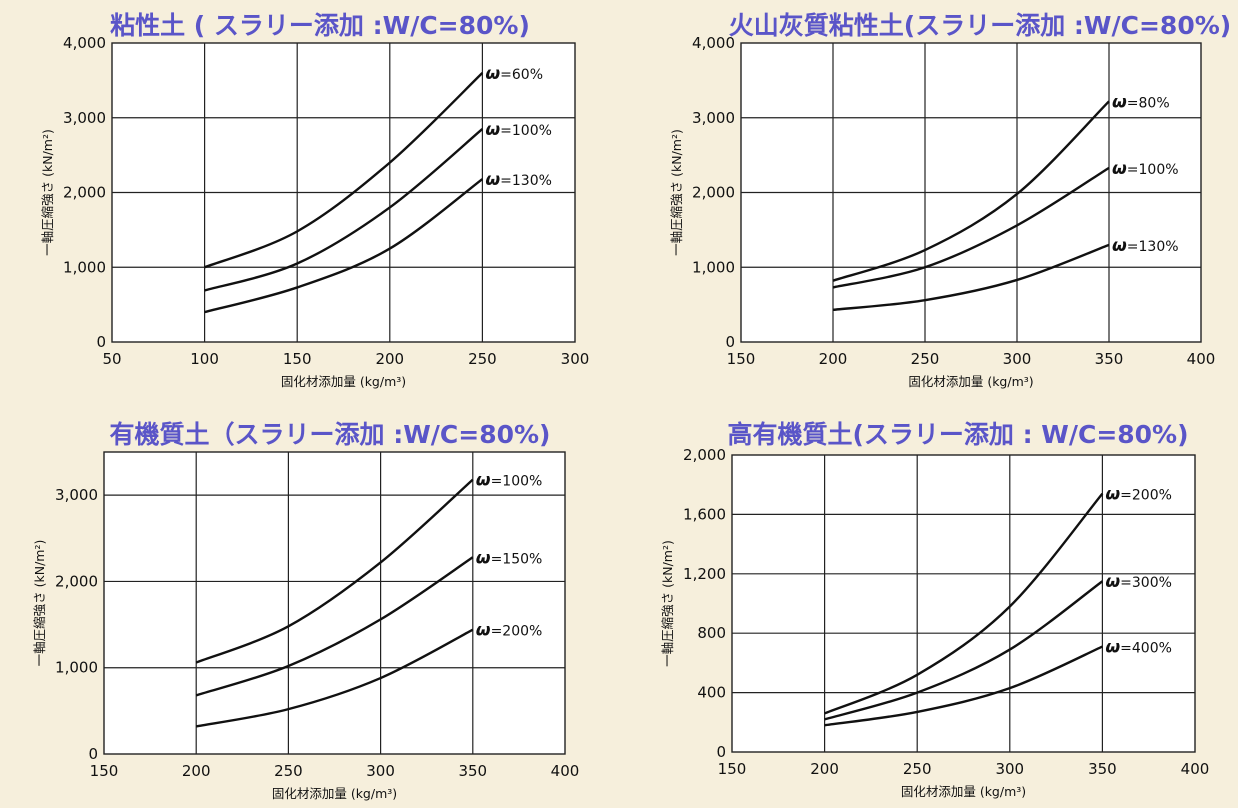 Image resolution: width=1238 pixels, height=808 pixels. What do you see at coordinates (1148, 103) in the screenshot?
I see `series-name: =80%` at bounding box center [1148, 103].